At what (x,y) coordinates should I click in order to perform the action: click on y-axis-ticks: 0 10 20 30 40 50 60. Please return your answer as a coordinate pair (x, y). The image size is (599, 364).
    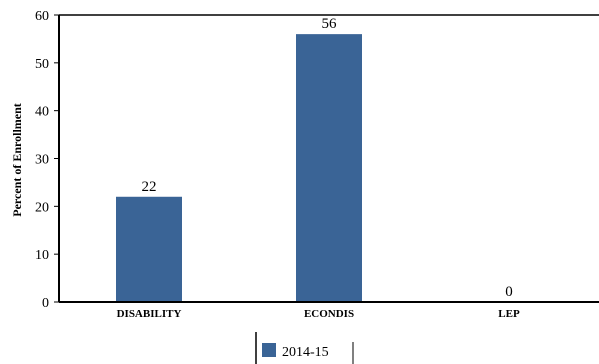
    Looking at the image, I should click on (47, 160).